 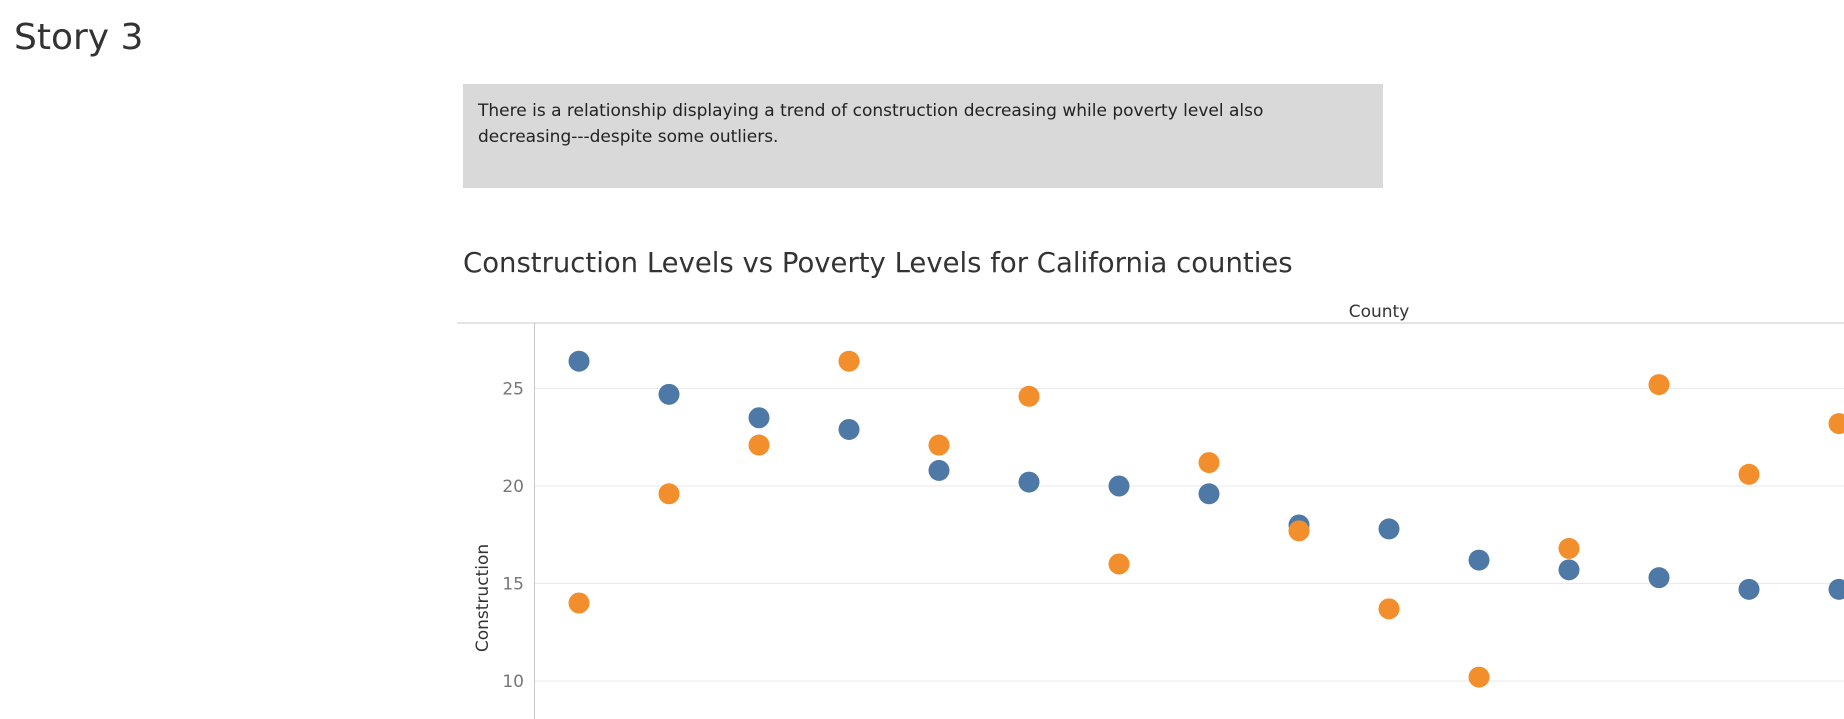 What do you see at coordinates (513, 536) in the screenshot?
I see `tick-layer: 10 15 20 25` at bounding box center [513, 536].